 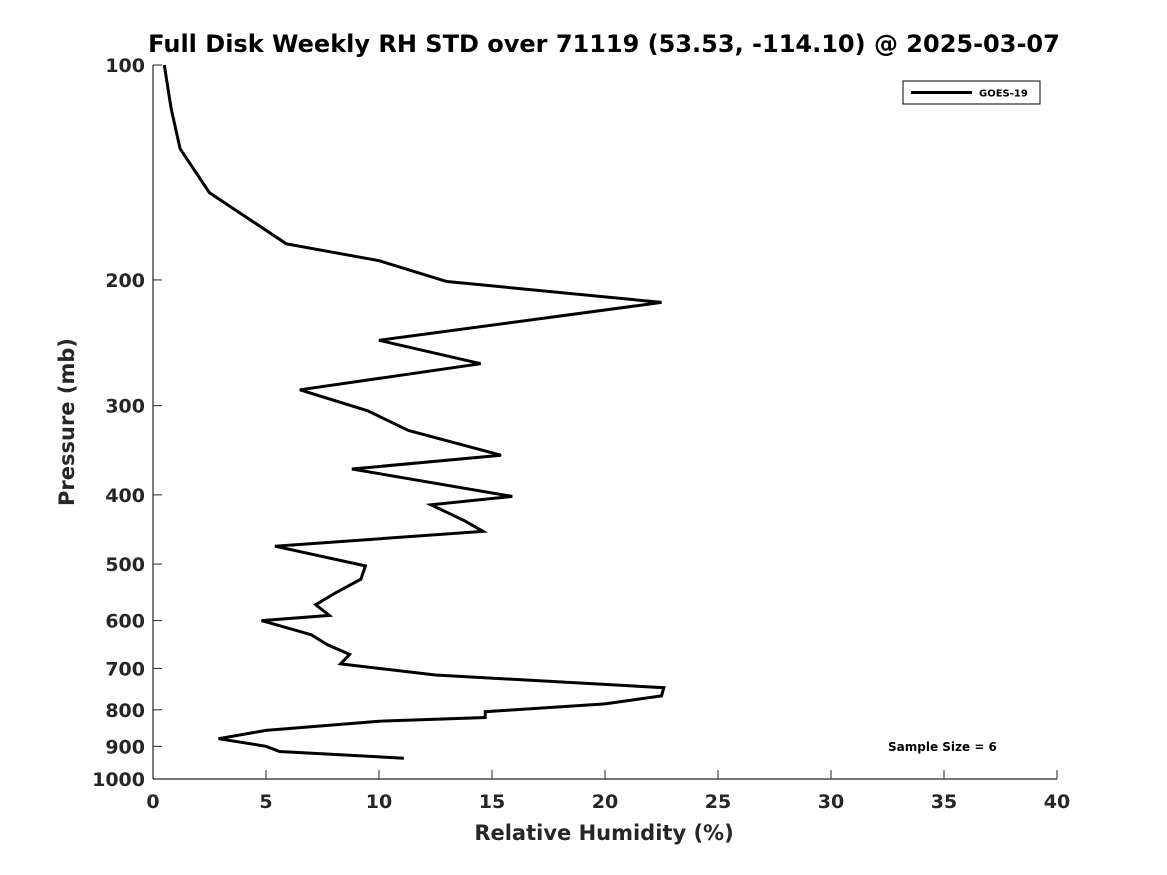 What do you see at coordinates (125, 407) in the screenshot?
I see `y-tick-label: 300` at bounding box center [125, 407].